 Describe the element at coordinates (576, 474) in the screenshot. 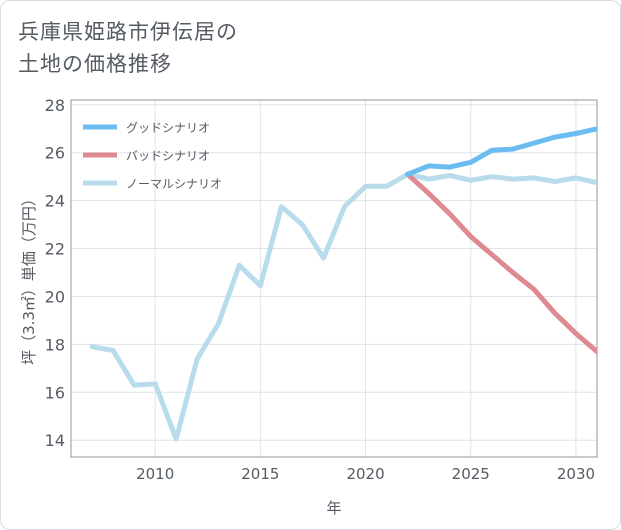

I see `x-tick-label: 2030` at that location.